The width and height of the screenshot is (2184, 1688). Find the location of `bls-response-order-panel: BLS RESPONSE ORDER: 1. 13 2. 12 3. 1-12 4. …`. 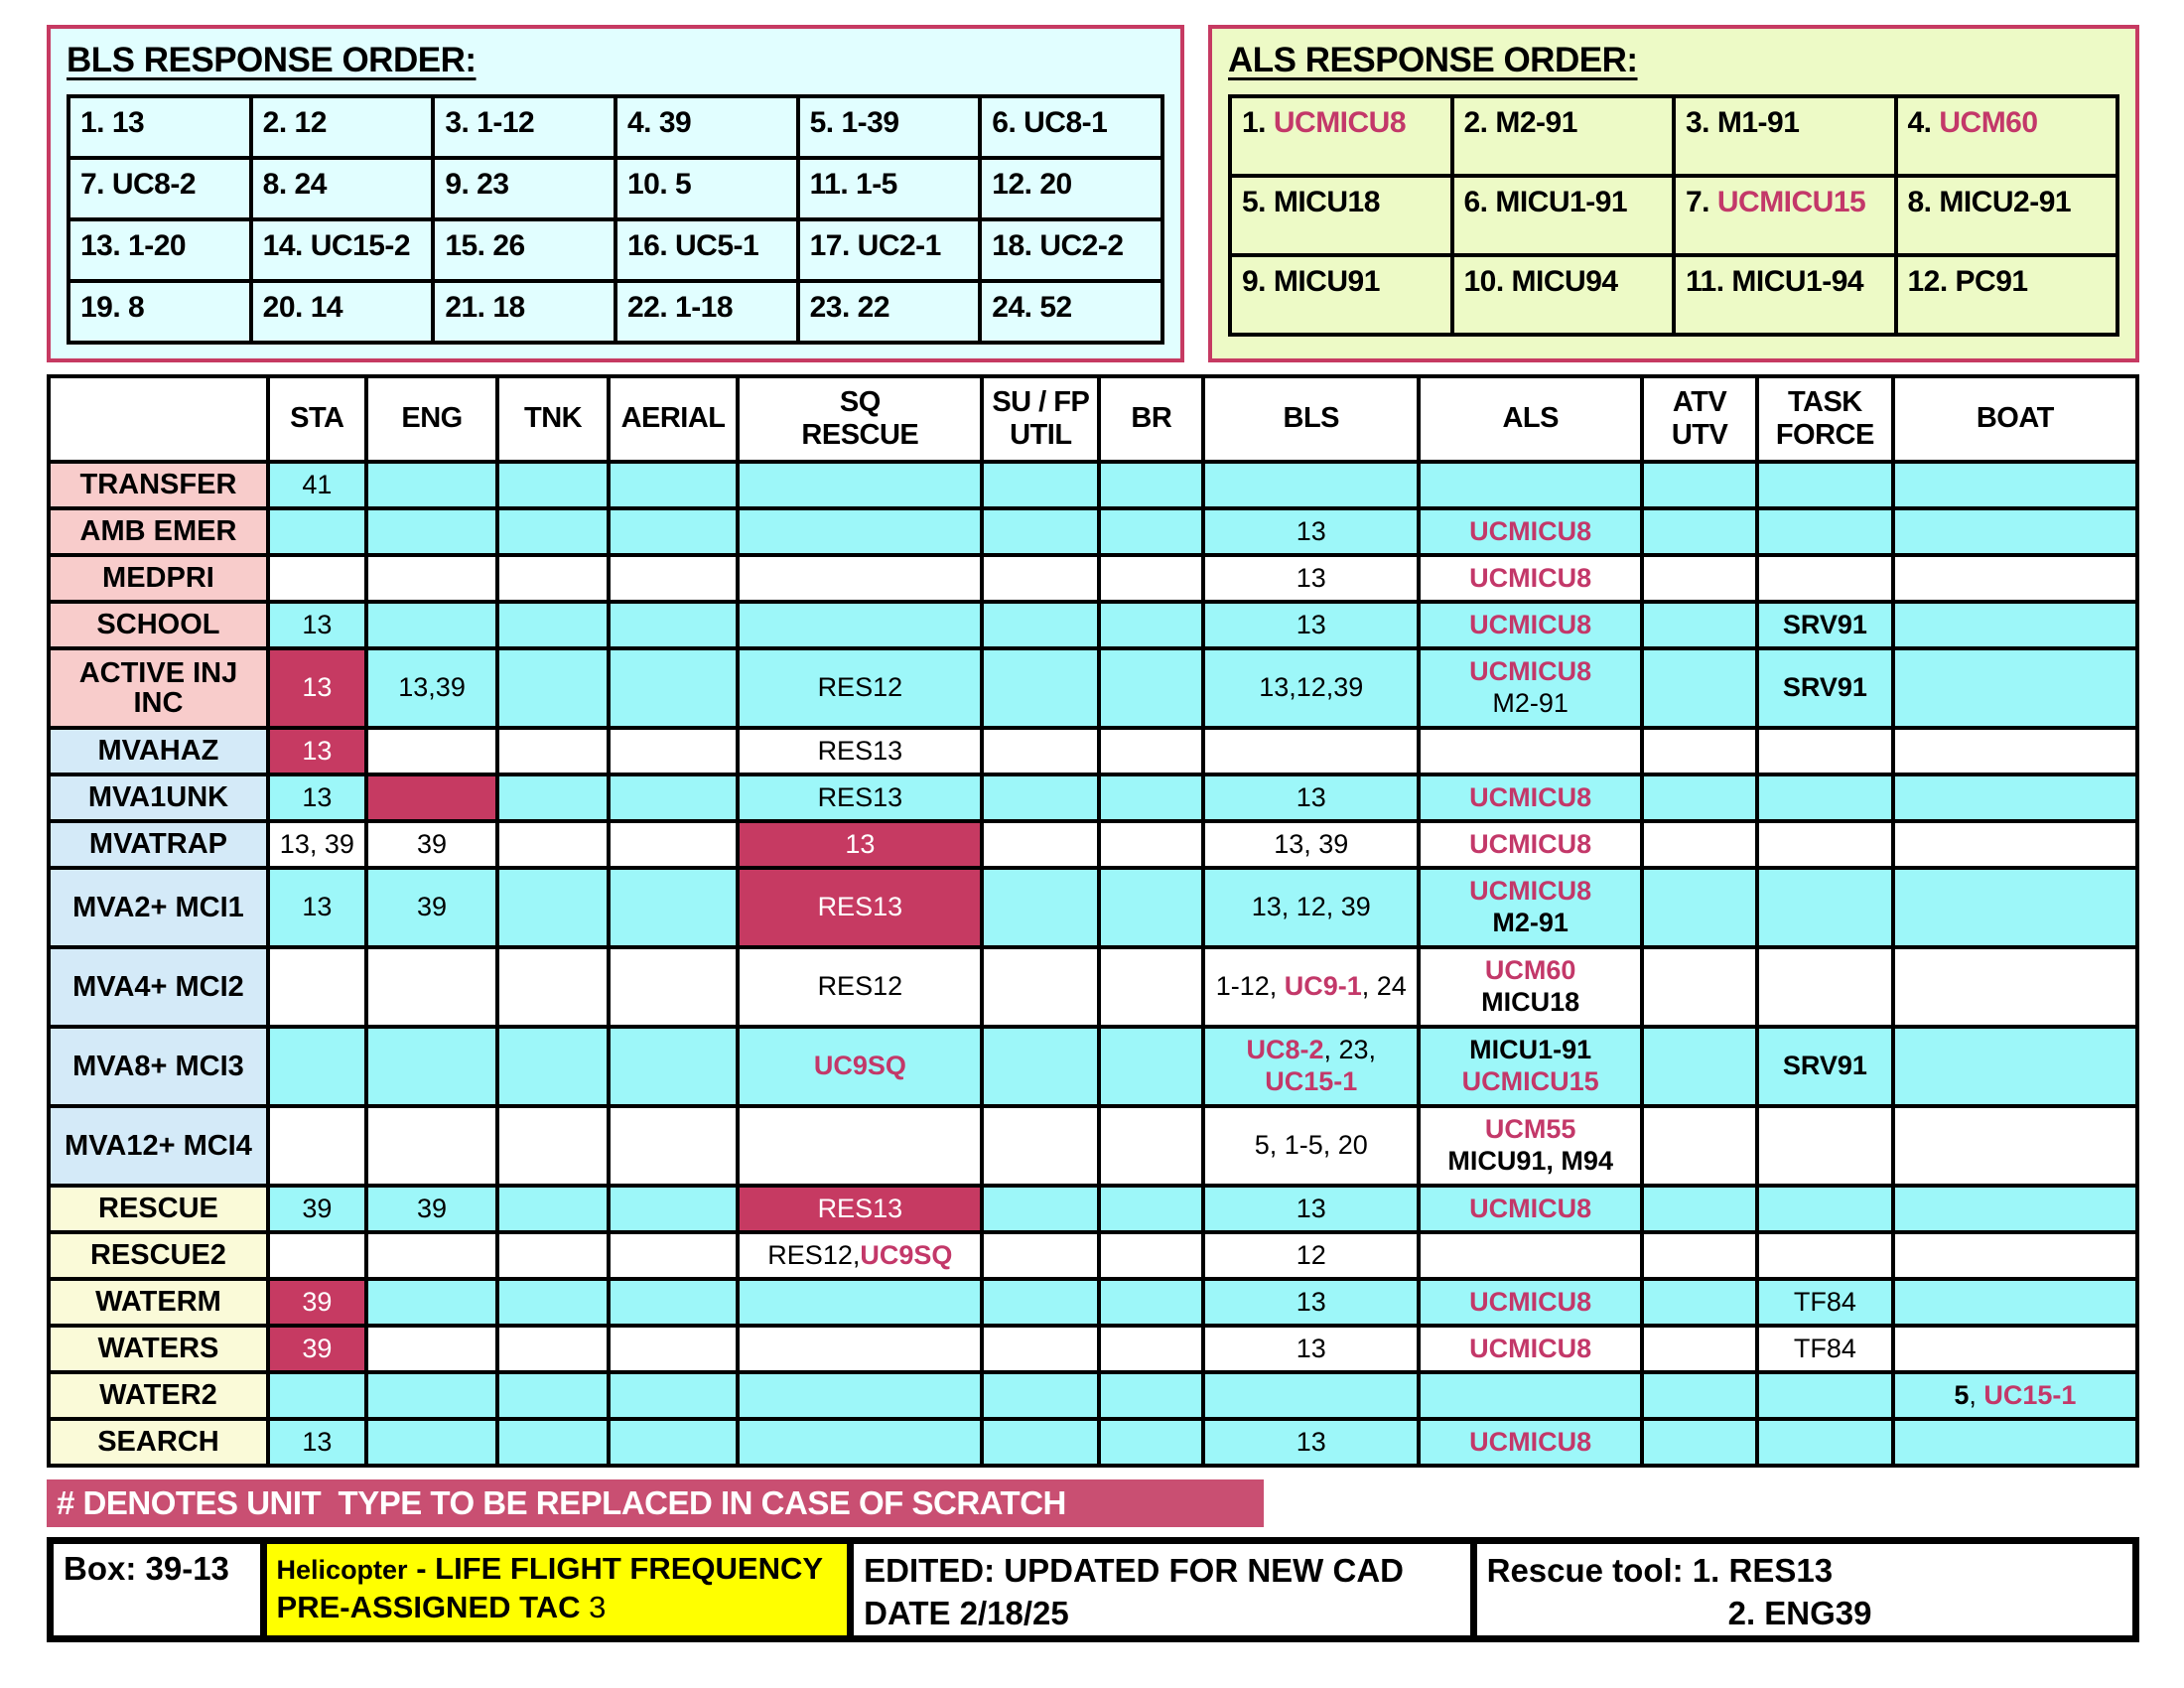

bls-response-order-panel: BLS RESPONSE ORDER: 1. 13 2. 12 3. 1-12 4. … is located at coordinates (615, 193).